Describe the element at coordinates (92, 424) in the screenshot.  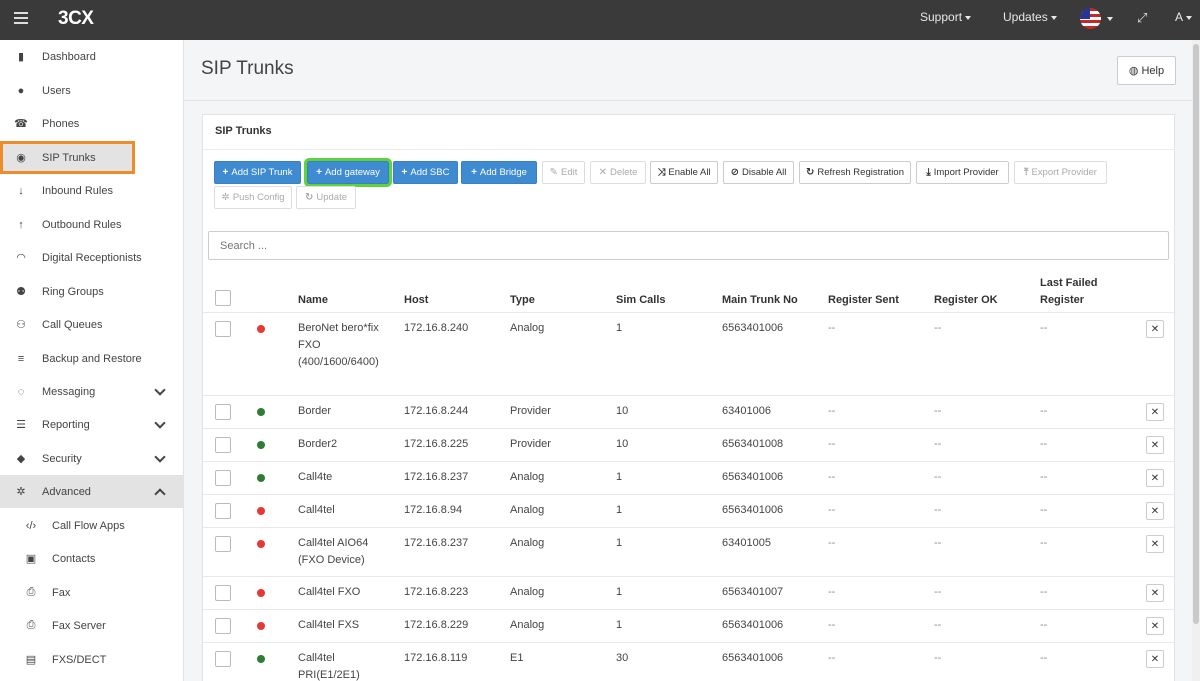
I see `sidebar-item-reporting: ☰ Reporting` at that location.